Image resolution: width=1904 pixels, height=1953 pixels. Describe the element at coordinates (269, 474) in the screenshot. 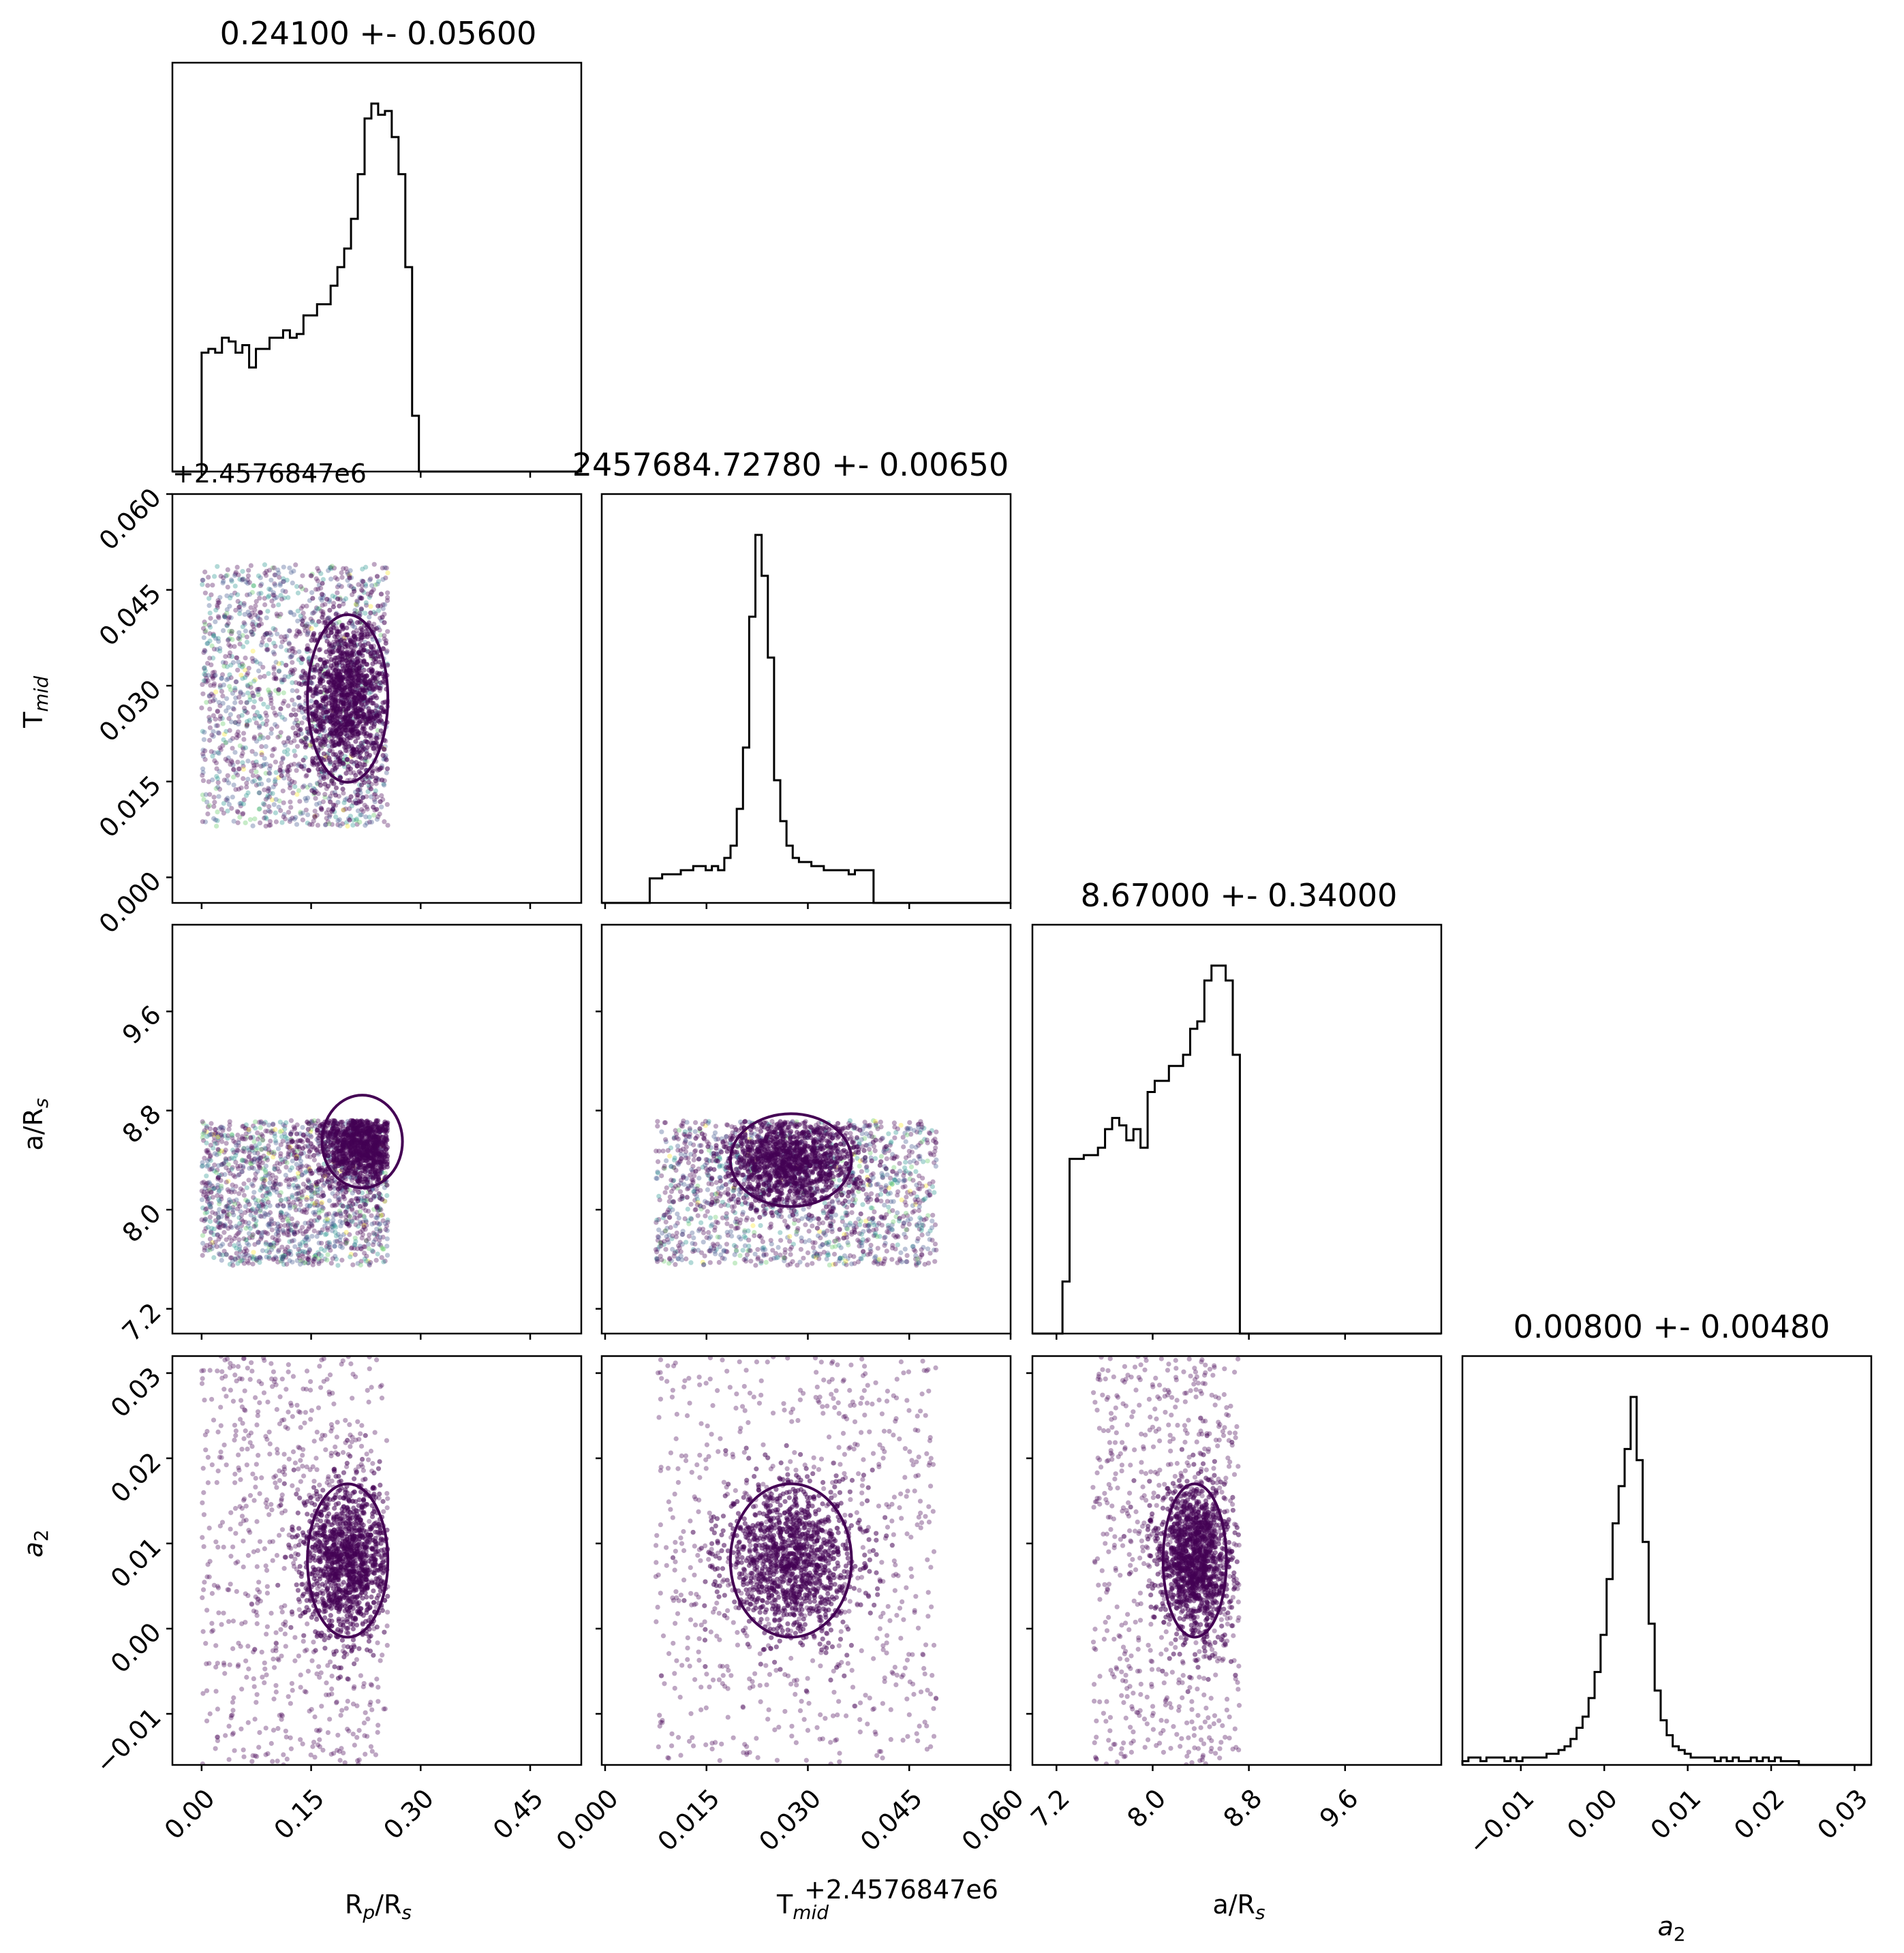

I see `offset-label-top: +2.4576847e6` at that location.